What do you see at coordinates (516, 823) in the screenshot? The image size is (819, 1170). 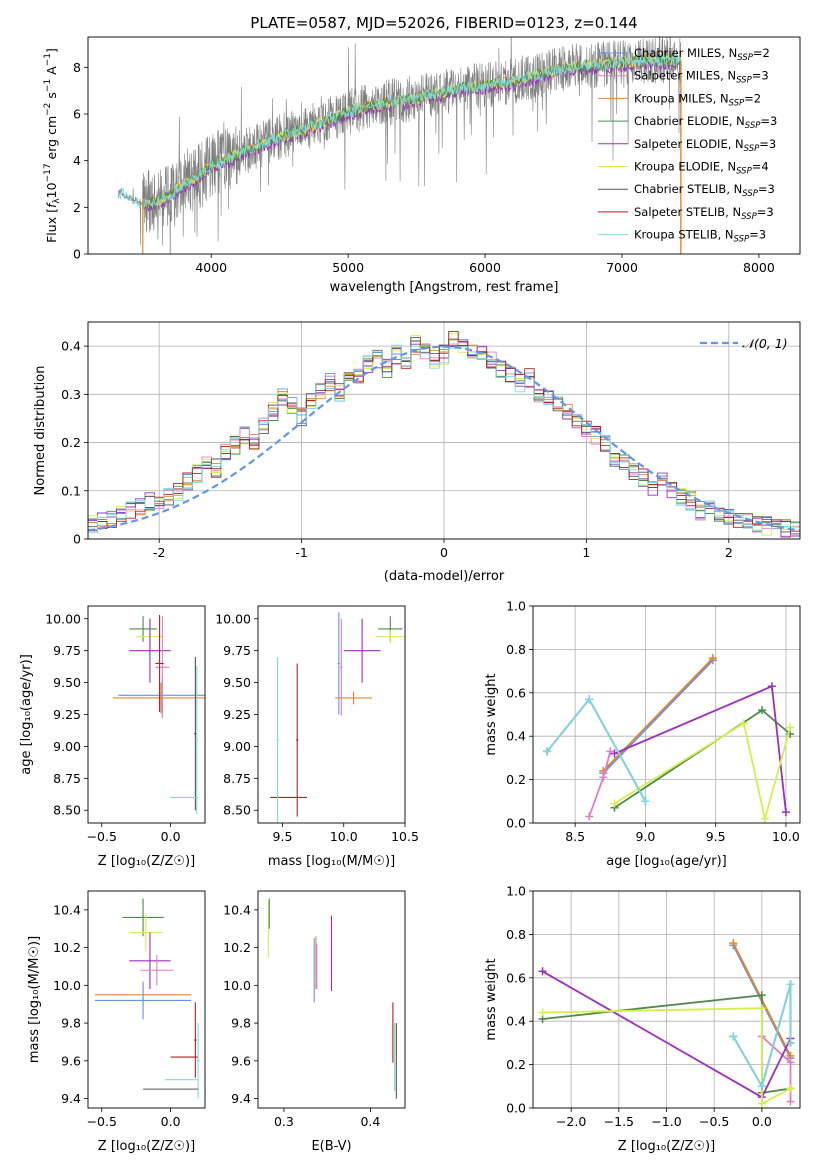 I see `y-tick-label: 0.0` at bounding box center [516, 823].